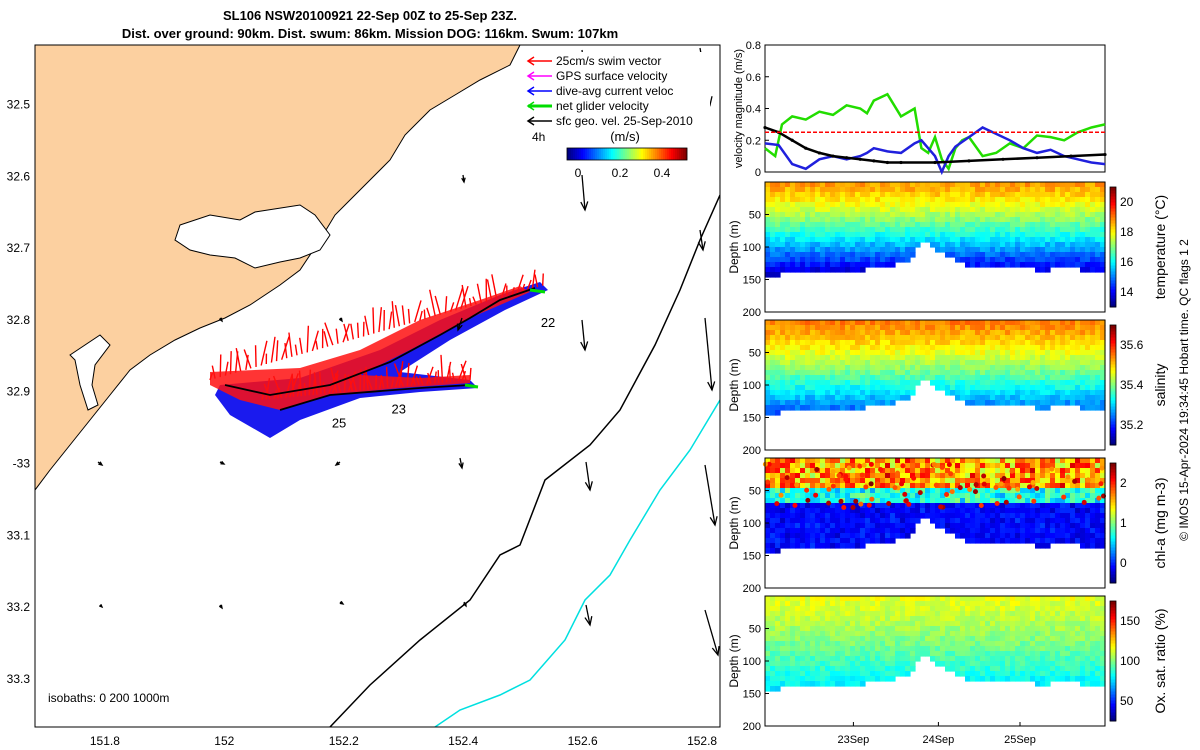 The image size is (1200, 750). Describe the element at coordinates (19, 392) in the screenshot. I see `map-y-tick-label: 32.9` at that location.